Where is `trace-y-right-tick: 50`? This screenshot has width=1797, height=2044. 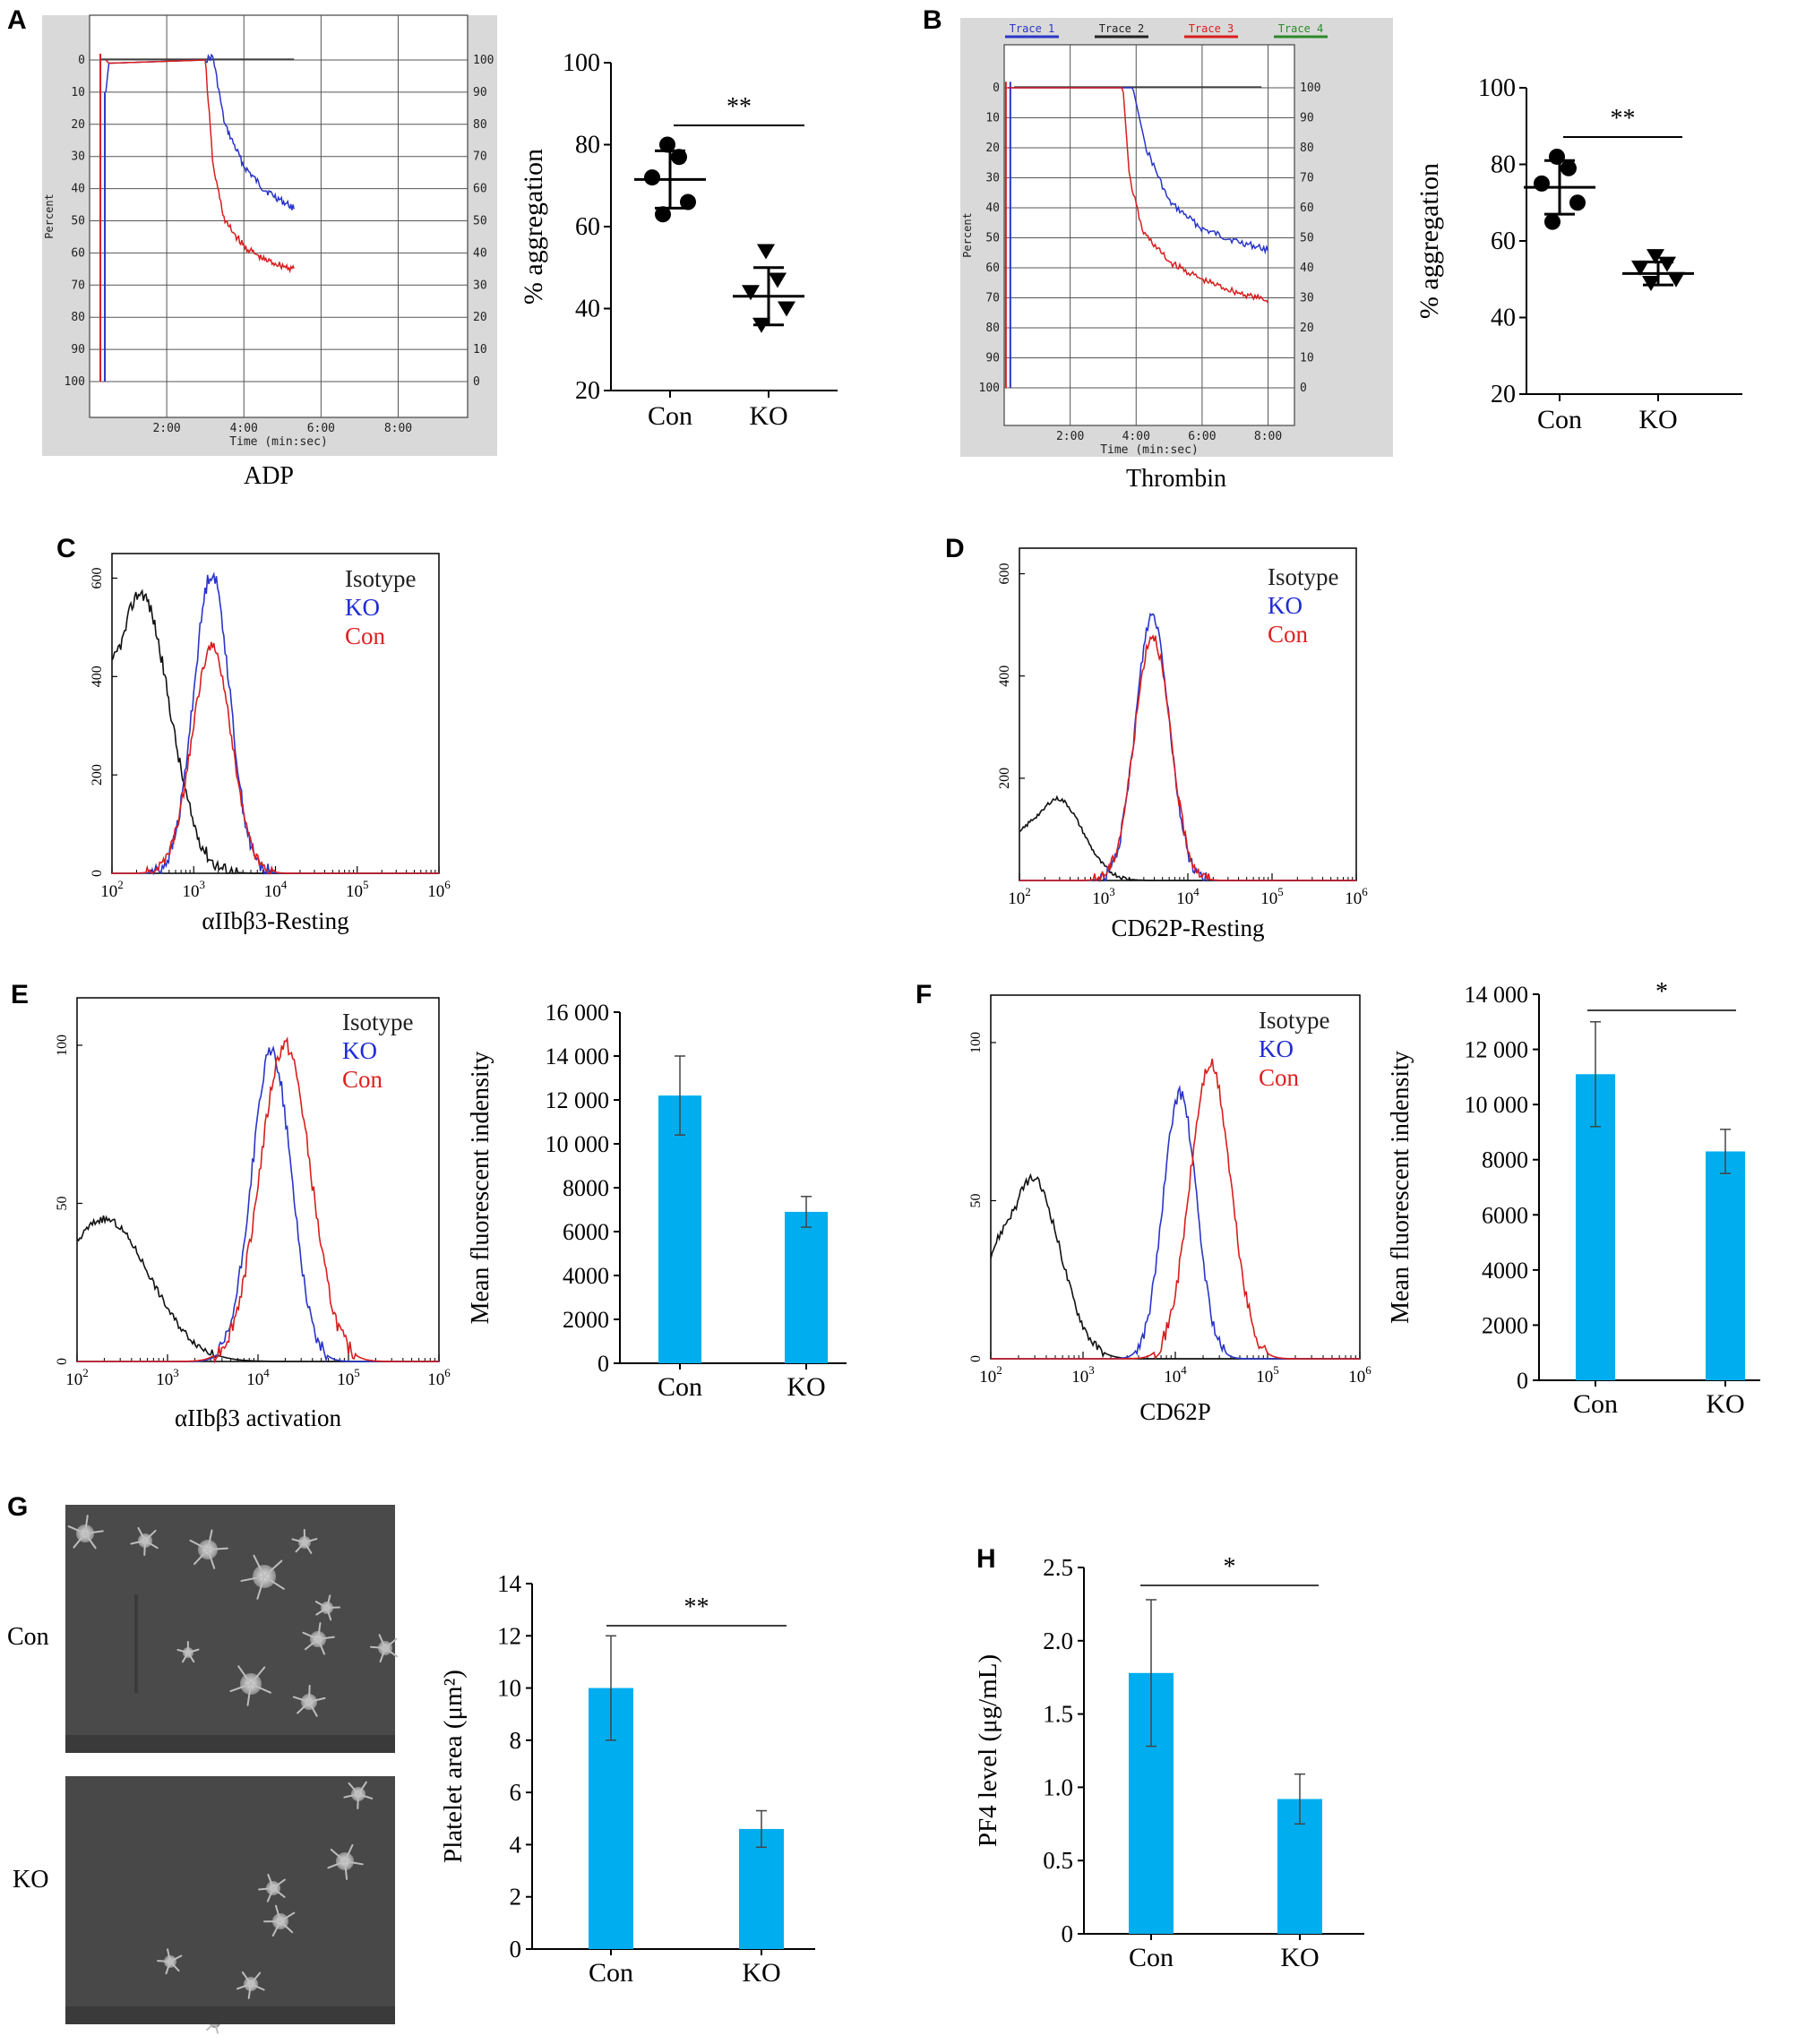 trace-y-right-tick: 50 is located at coordinates (480, 221).